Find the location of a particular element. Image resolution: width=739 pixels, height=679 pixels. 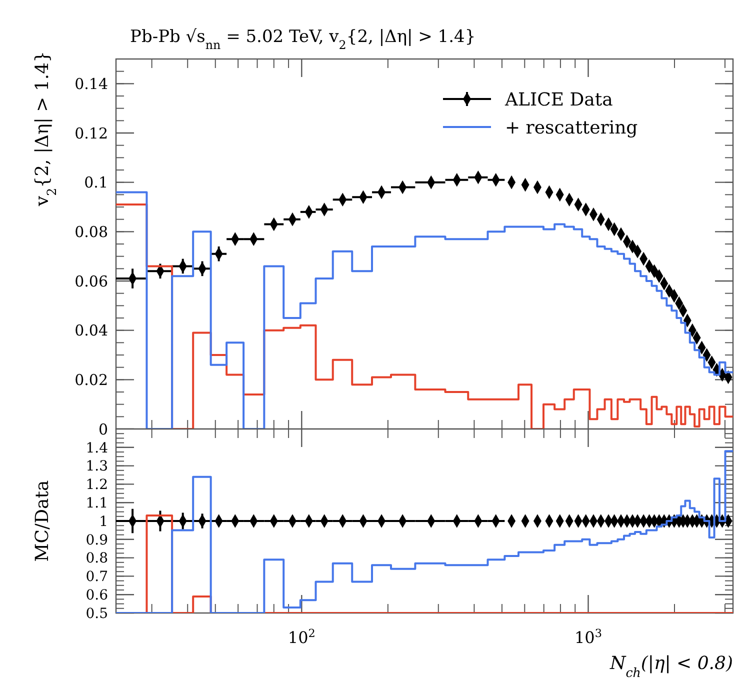

y-tick-label: 0.6 is located at coordinates (97, 596).